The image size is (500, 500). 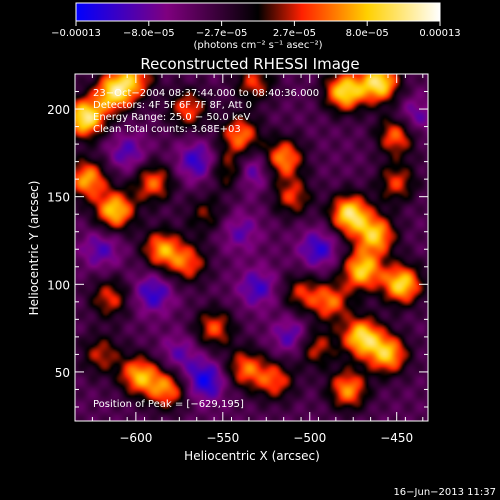 I want to click on y-tick-label: 50, so click(x=62, y=373).